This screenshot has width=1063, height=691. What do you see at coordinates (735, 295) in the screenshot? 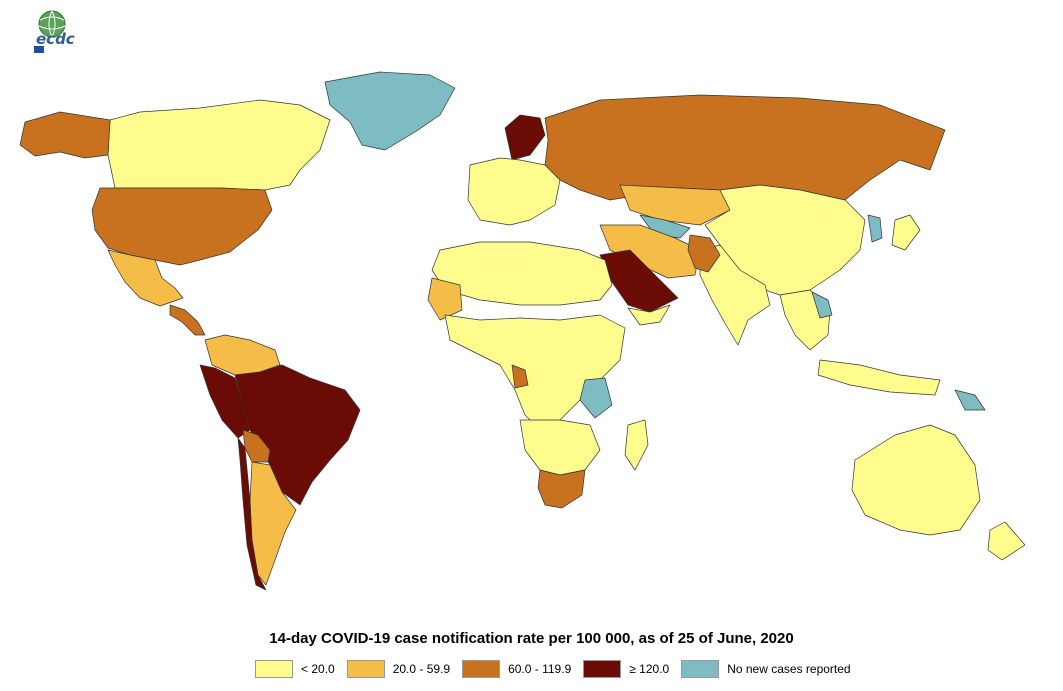
I see `region-india` at bounding box center [735, 295].